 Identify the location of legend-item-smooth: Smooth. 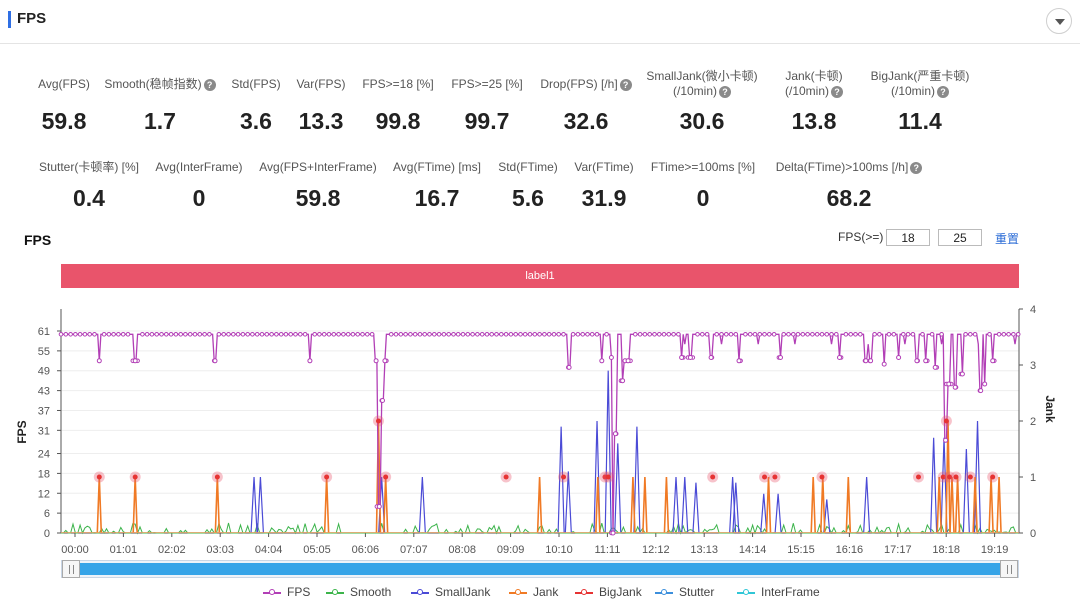
(358, 592).